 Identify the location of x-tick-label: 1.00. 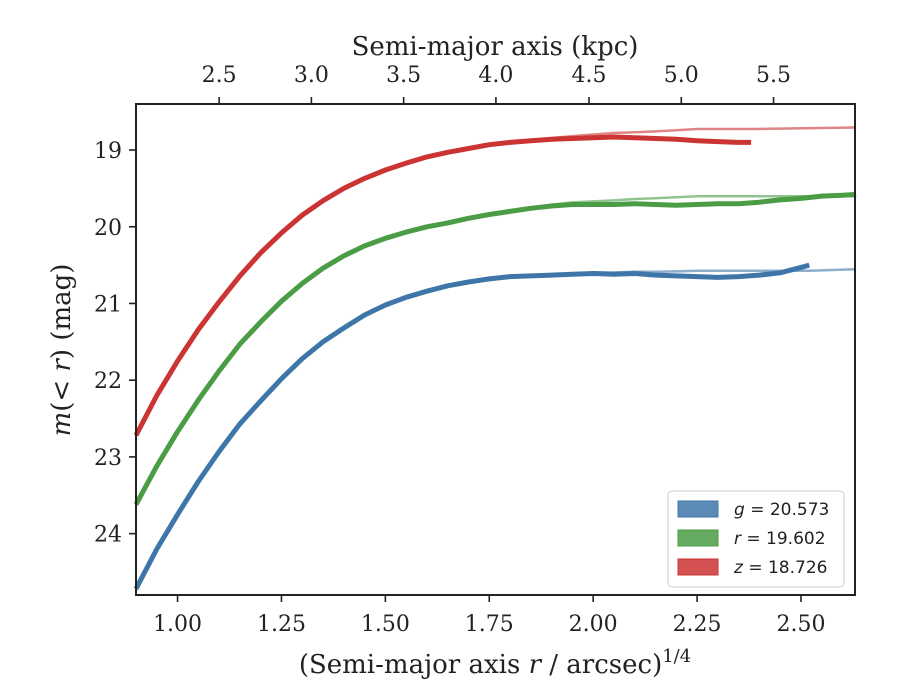
(177, 624).